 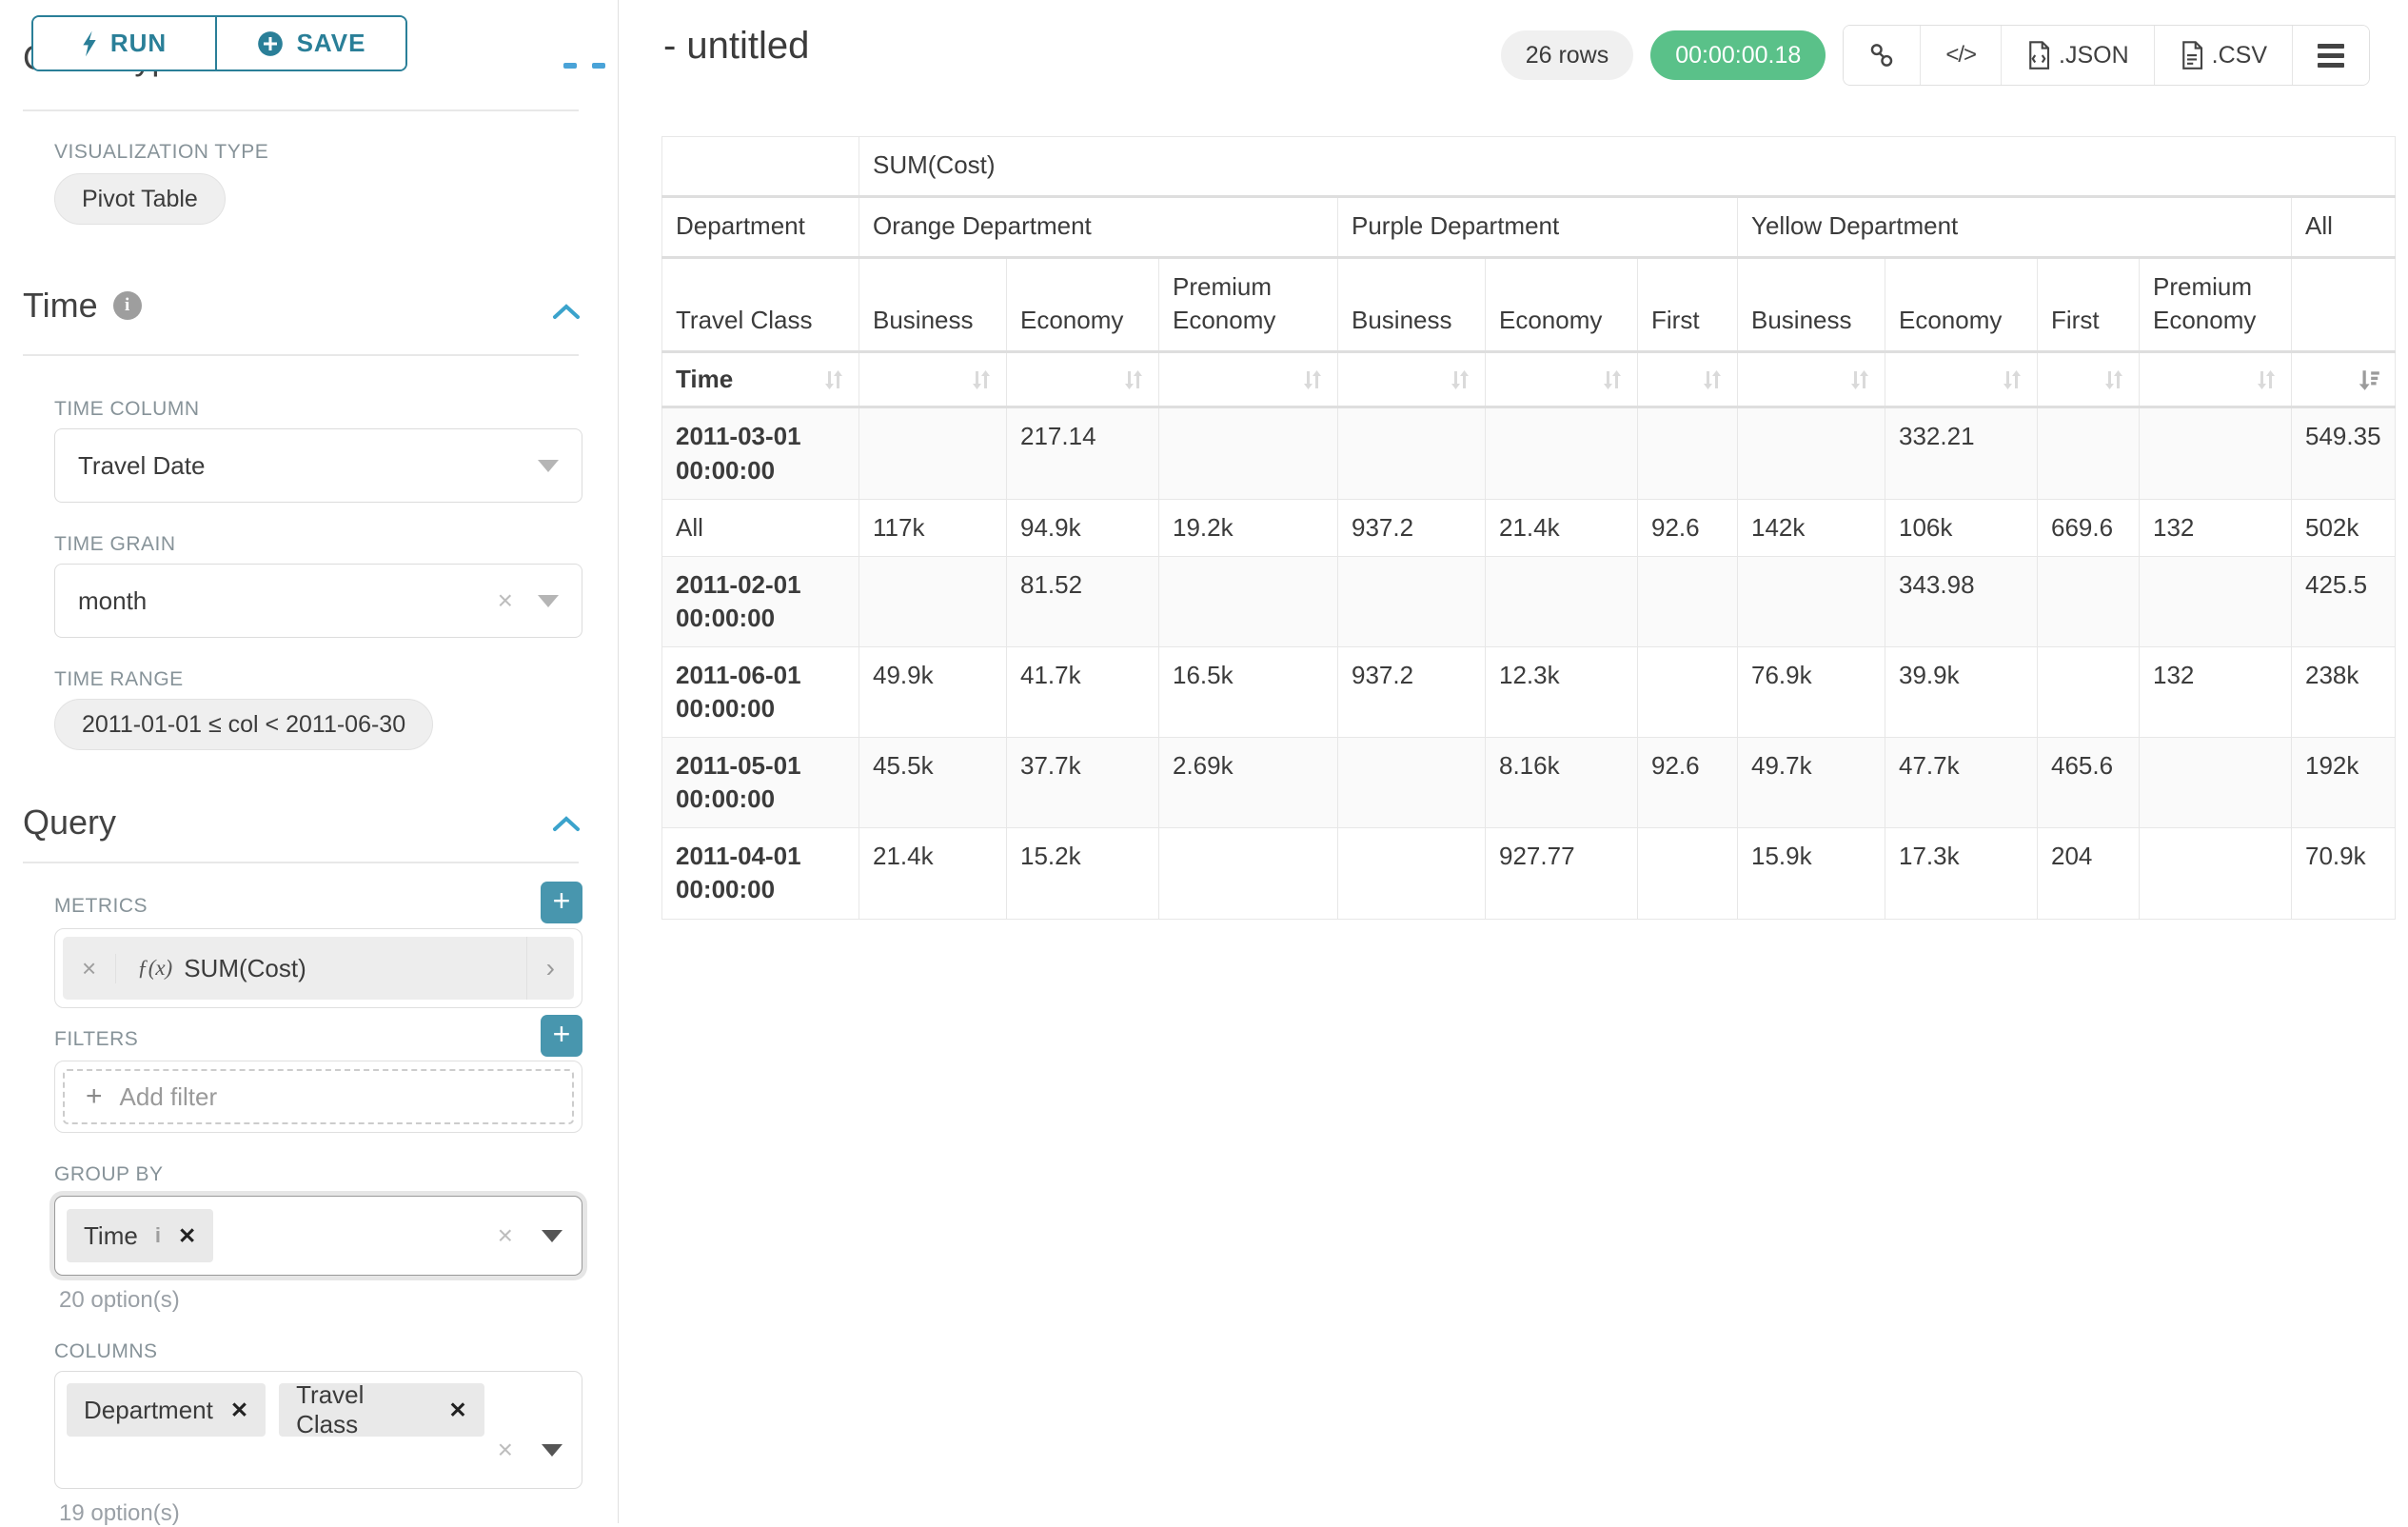 I want to click on export-json-button: .JSON, so click(x=2078, y=55).